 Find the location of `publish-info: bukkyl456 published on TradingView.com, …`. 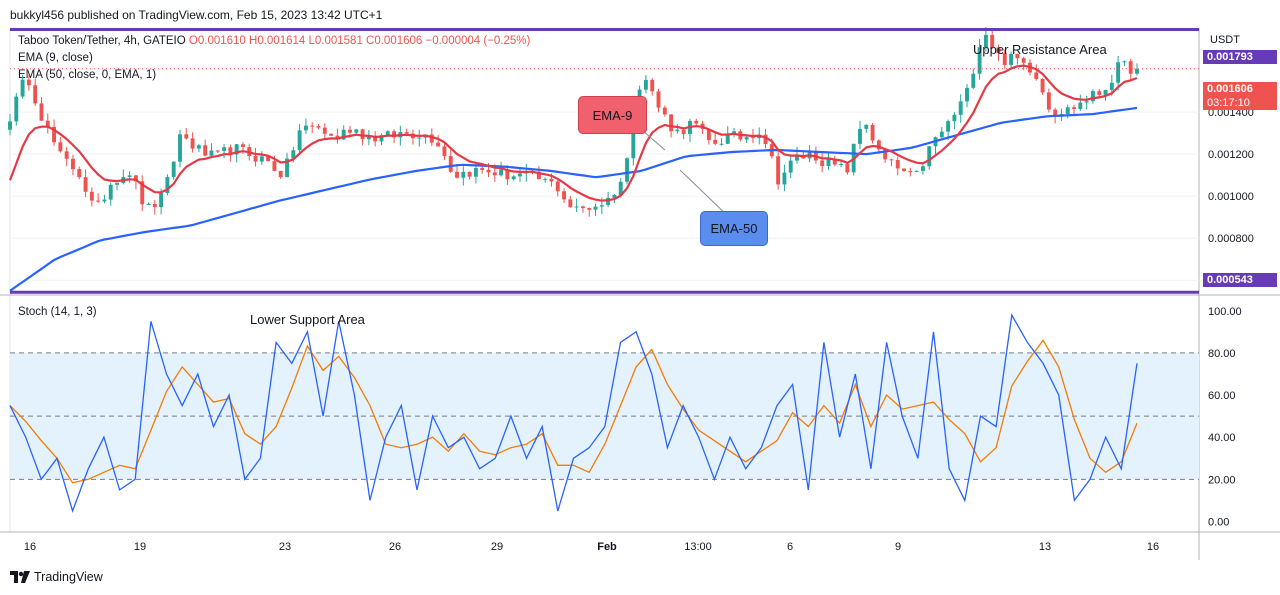

publish-info: bukkyl456 published on TradingView.com, … is located at coordinates (196, 15).